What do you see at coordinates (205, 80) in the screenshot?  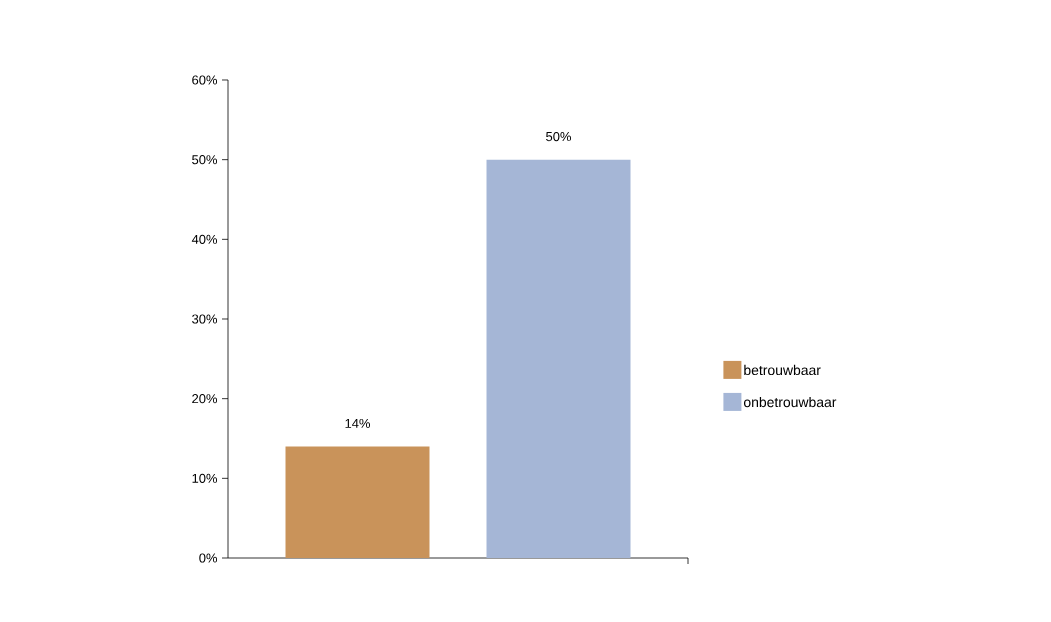 I see `y-tick-label: 60%` at bounding box center [205, 80].